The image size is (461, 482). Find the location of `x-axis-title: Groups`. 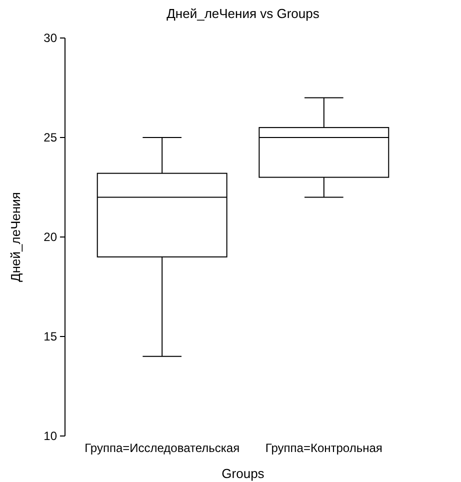

x-axis-title: Groups is located at coordinates (243, 473).